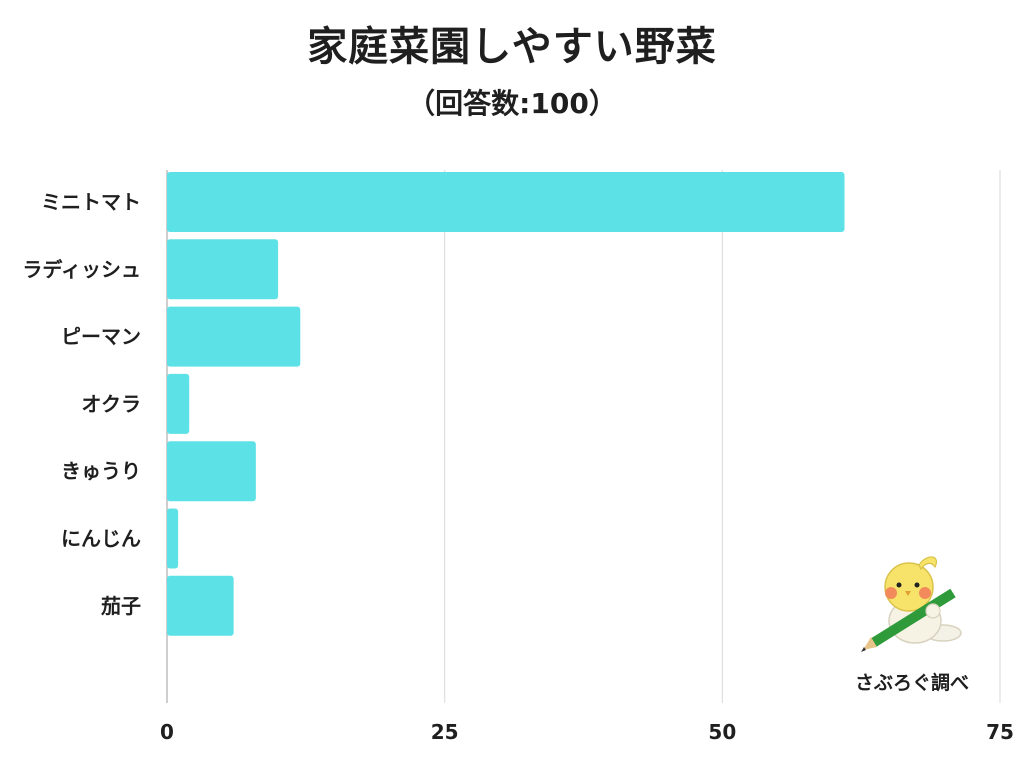 This screenshot has height=768, width=1024. What do you see at coordinates (927, 563) in the screenshot?
I see `bird-crest` at bounding box center [927, 563].